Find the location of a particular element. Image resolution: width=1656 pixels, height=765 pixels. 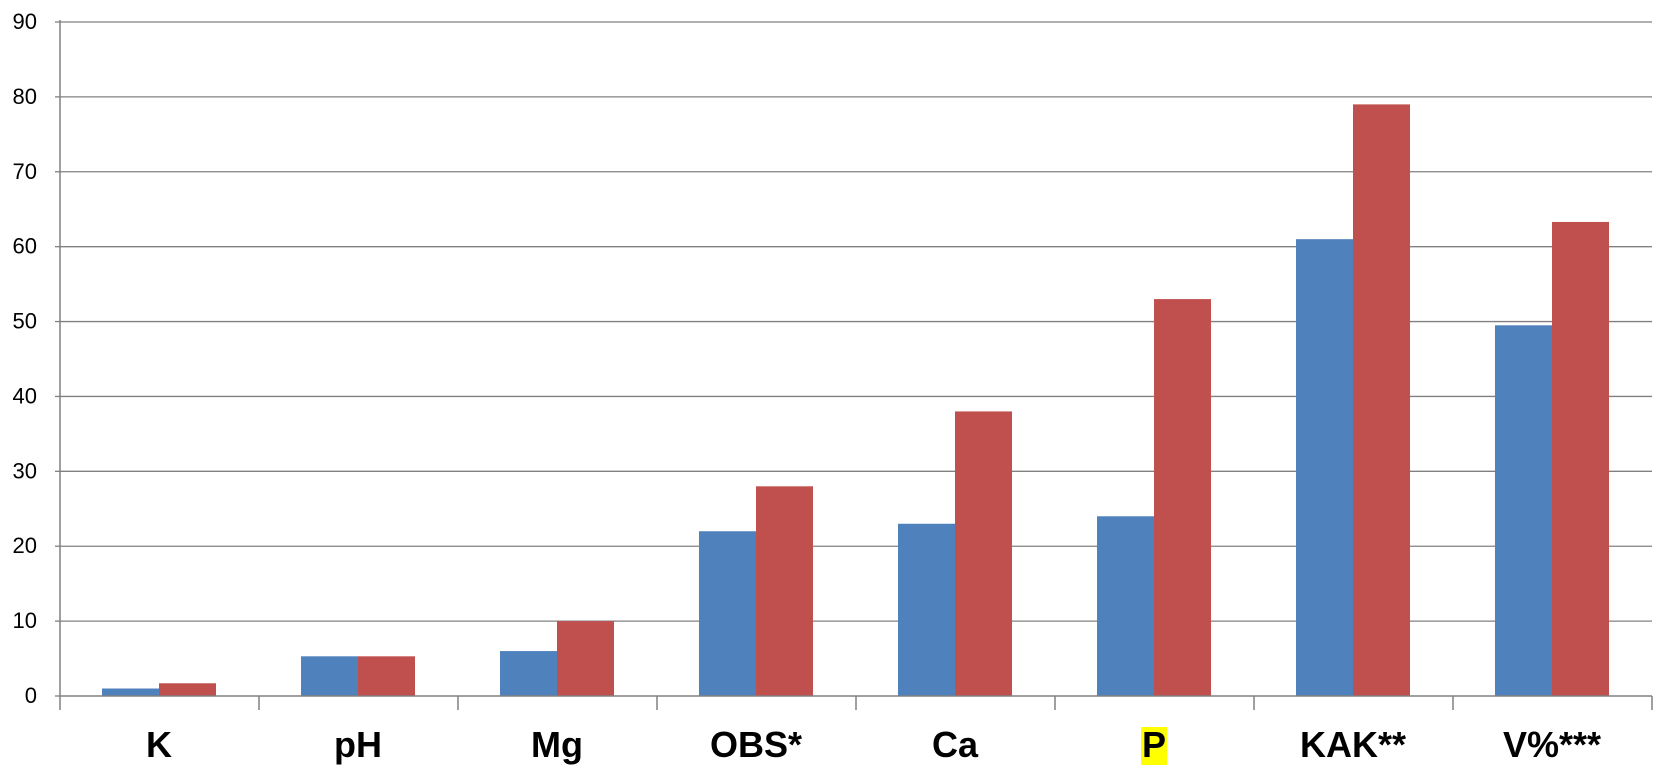

x-tick-label-4: Ca is located at coordinates (955, 744).